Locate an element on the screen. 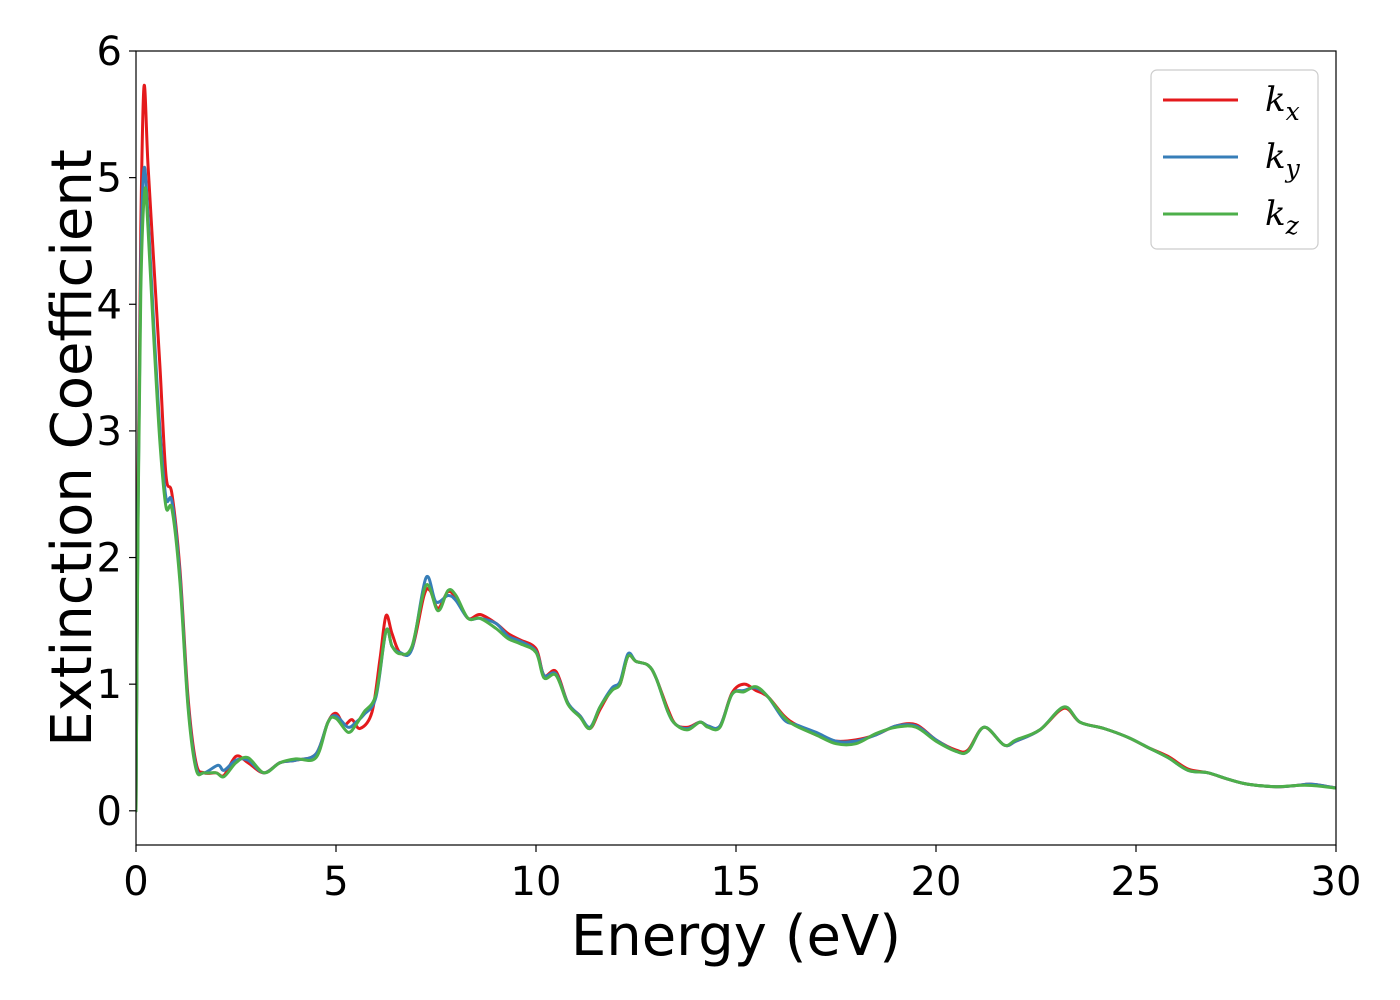 The height and width of the screenshot is (1000, 1400). y-tick-label: 6 is located at coordinates (109, 52).